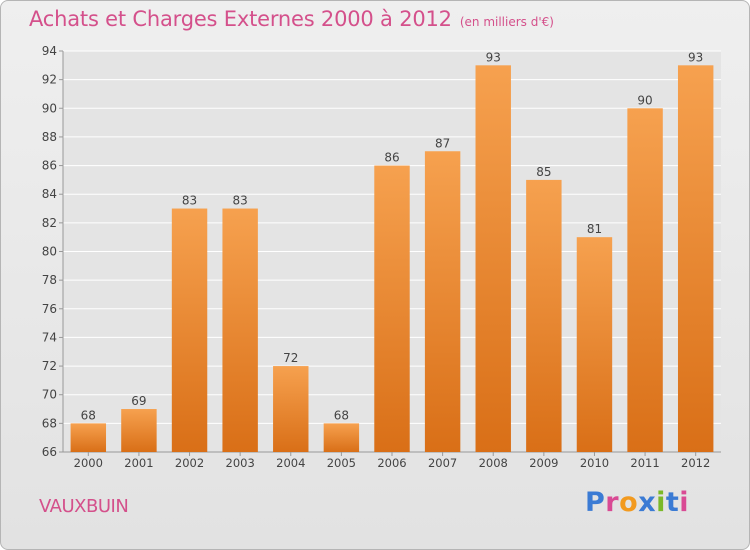  I want to click on data-label: 86, so click(391, 158).